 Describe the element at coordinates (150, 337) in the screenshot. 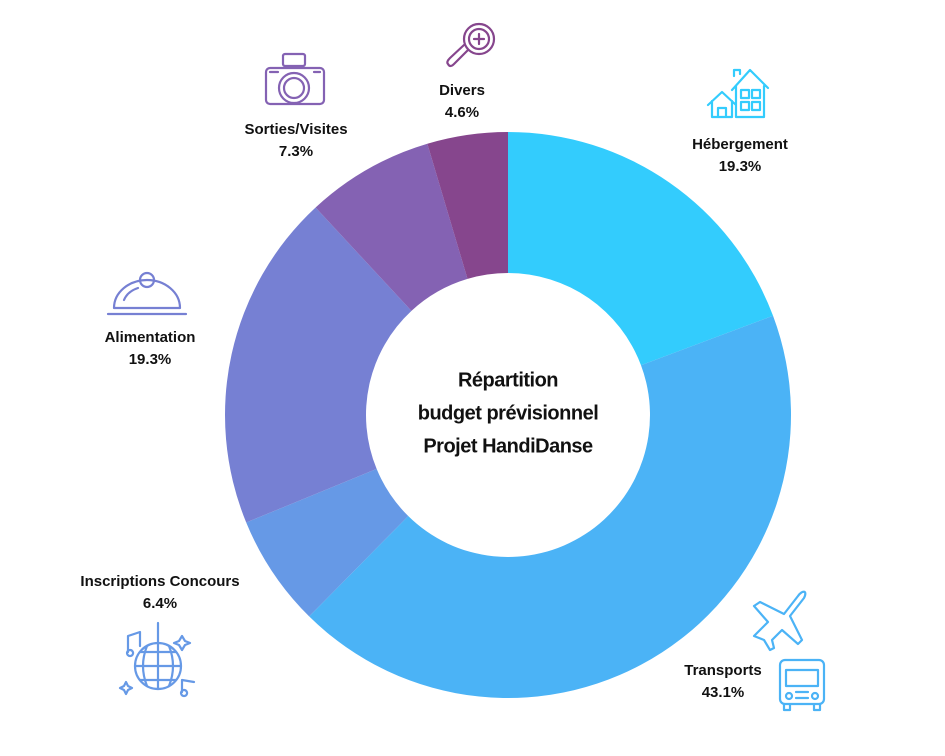

I see `category-label: Alimentation` at that location.